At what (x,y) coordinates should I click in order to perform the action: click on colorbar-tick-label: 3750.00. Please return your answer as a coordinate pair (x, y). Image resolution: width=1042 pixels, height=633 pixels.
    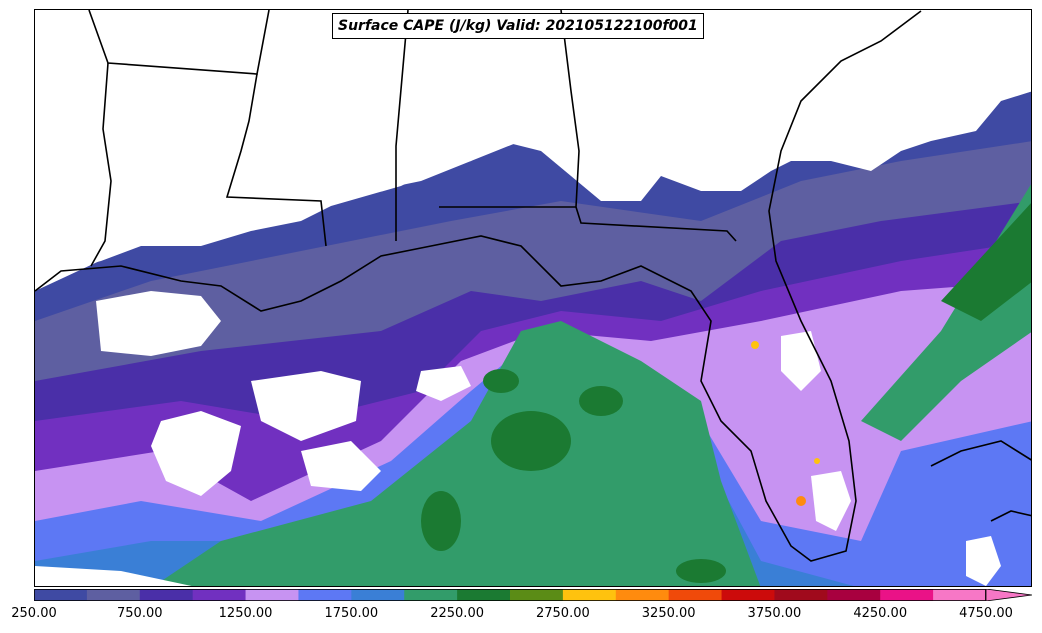
    Looking at the image, I should click on (774, 613).